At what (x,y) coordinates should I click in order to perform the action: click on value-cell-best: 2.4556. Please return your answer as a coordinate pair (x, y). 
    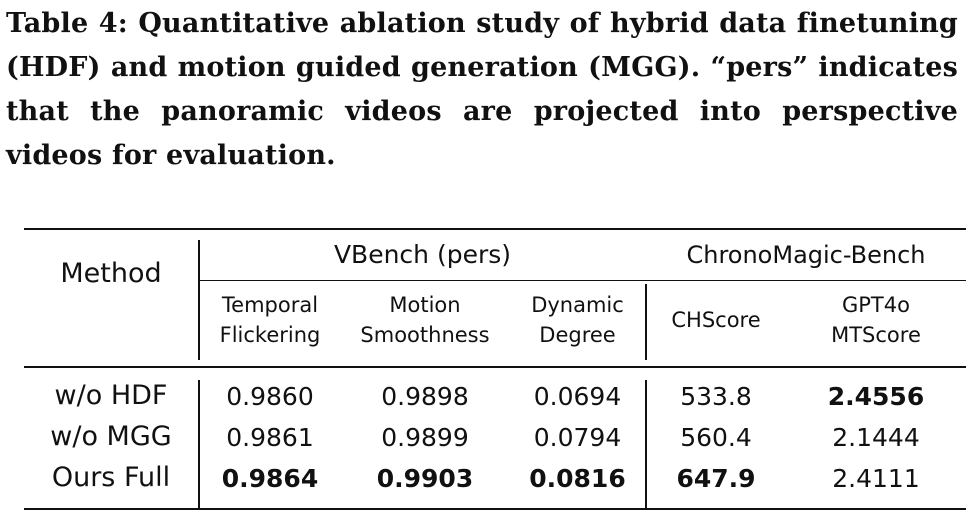
    Looking at the image, I should click on (876, 396).